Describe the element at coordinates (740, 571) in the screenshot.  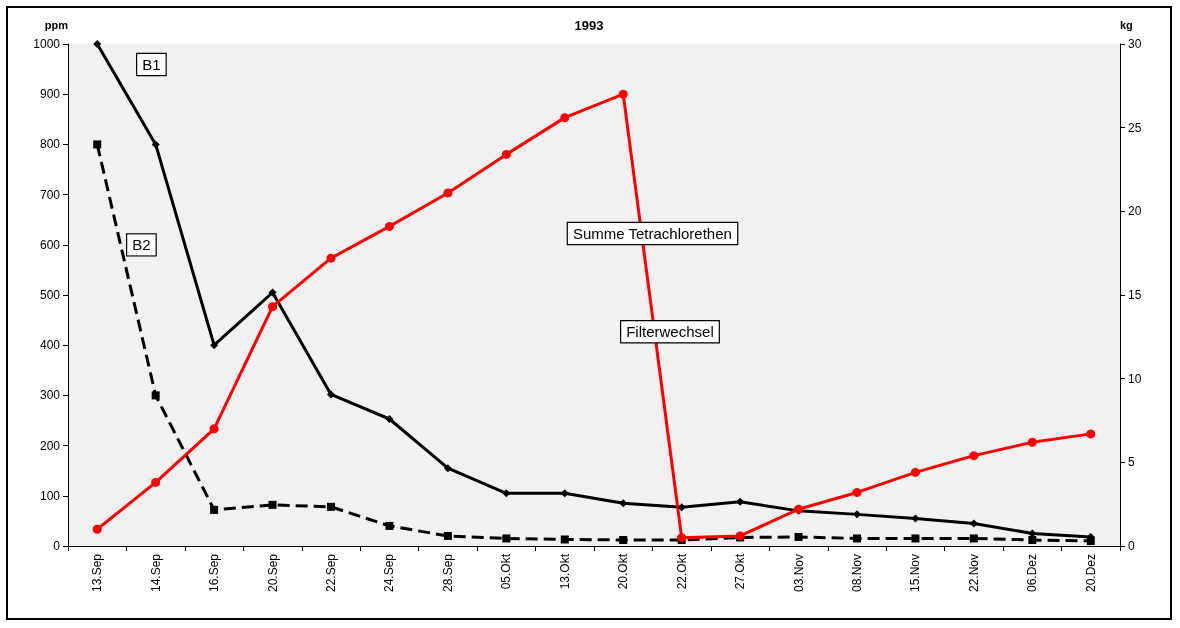
I see `x-tick-label: 27.Okt` at that location.